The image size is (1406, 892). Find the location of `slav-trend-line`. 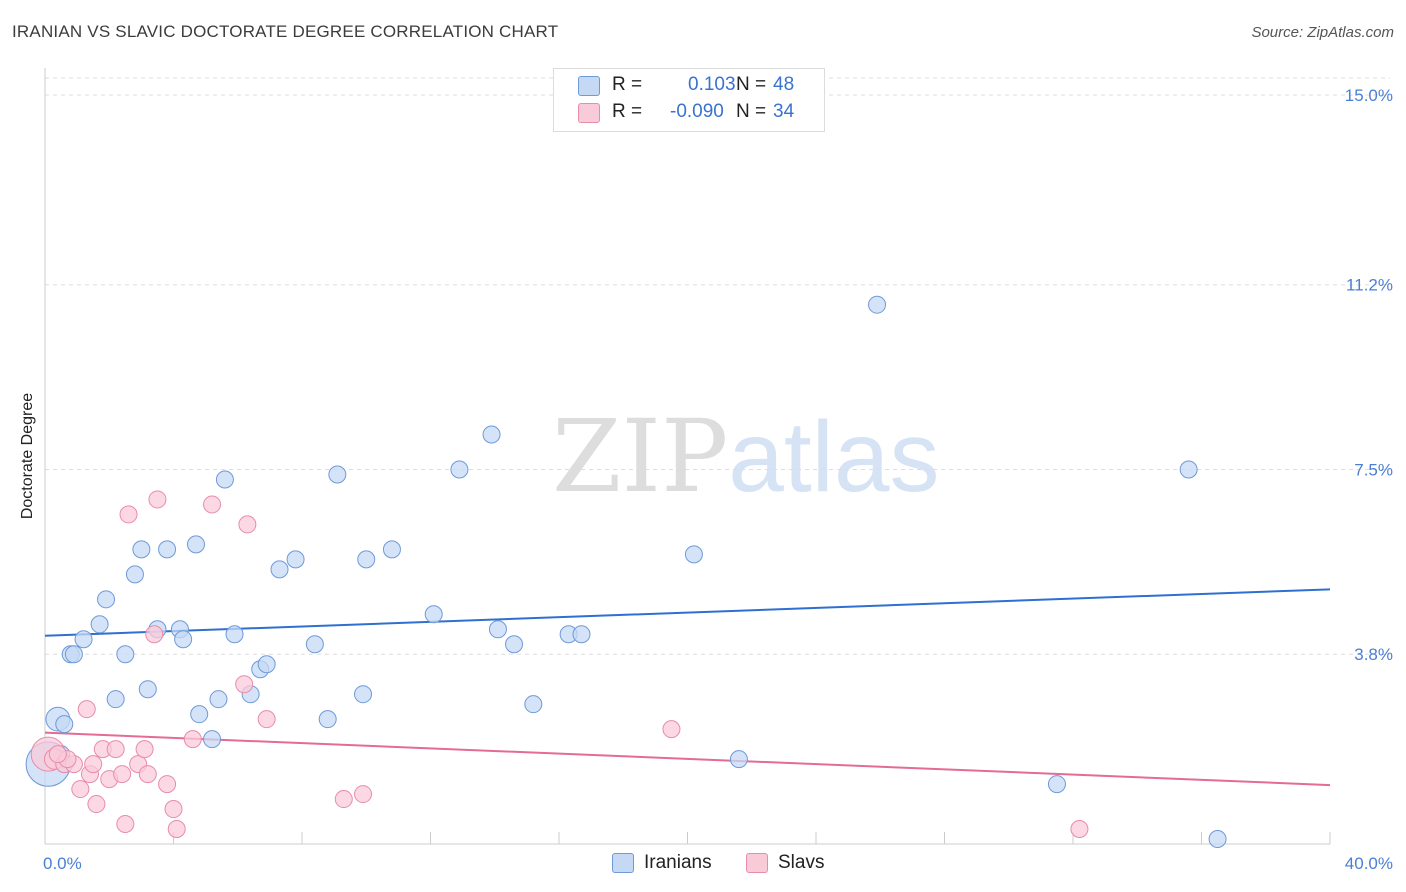

slav-trend-line is located at coordinates (687, 759).